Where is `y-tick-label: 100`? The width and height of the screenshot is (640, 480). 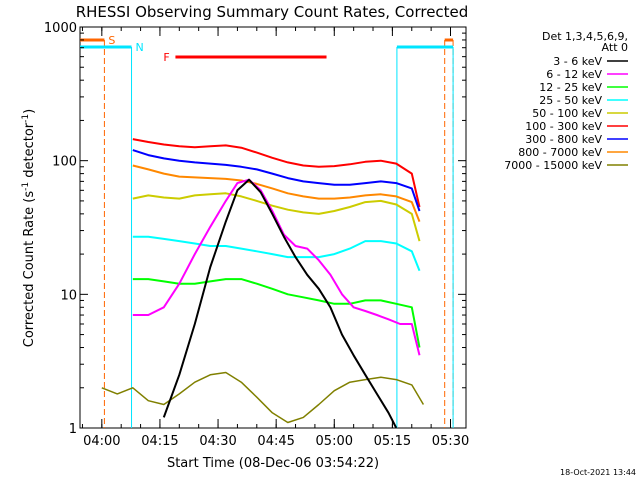 y-tick-label: 100 is located at coordinates (64, 162).